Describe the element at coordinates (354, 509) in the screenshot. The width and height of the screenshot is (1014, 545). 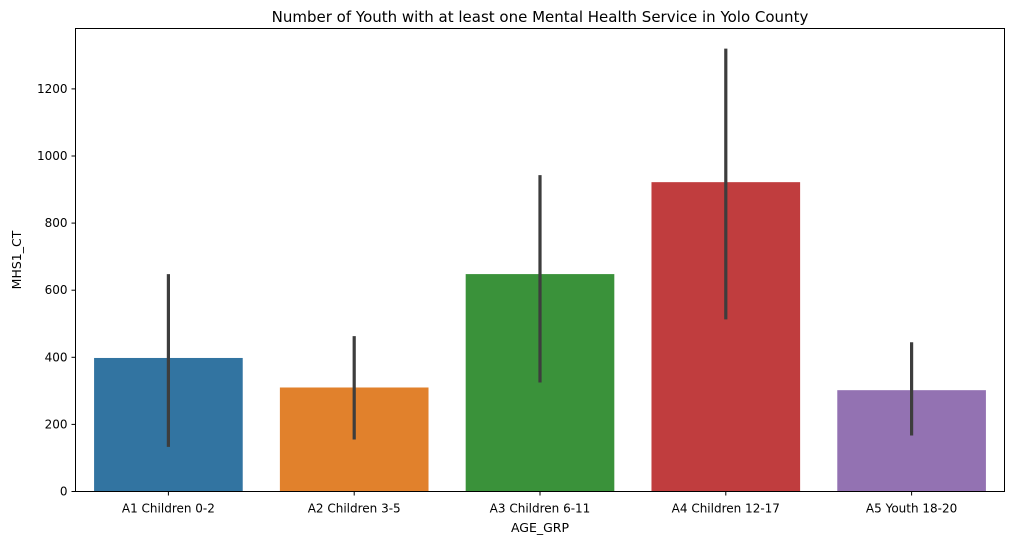
I see `x-tick-label: A2 Children 3-5` at that location.